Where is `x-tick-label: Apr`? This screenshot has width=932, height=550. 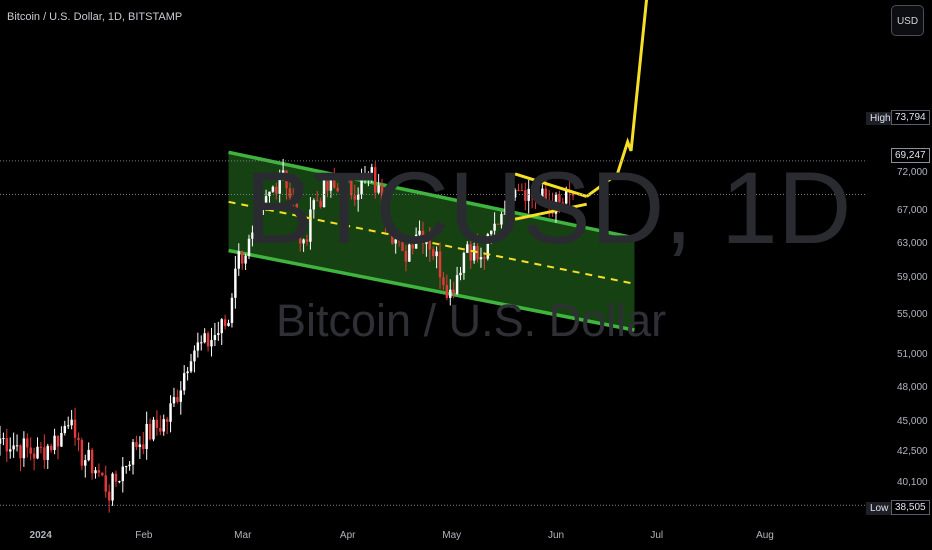
x-tick-label: Apr is located at coordinates (347, 535).